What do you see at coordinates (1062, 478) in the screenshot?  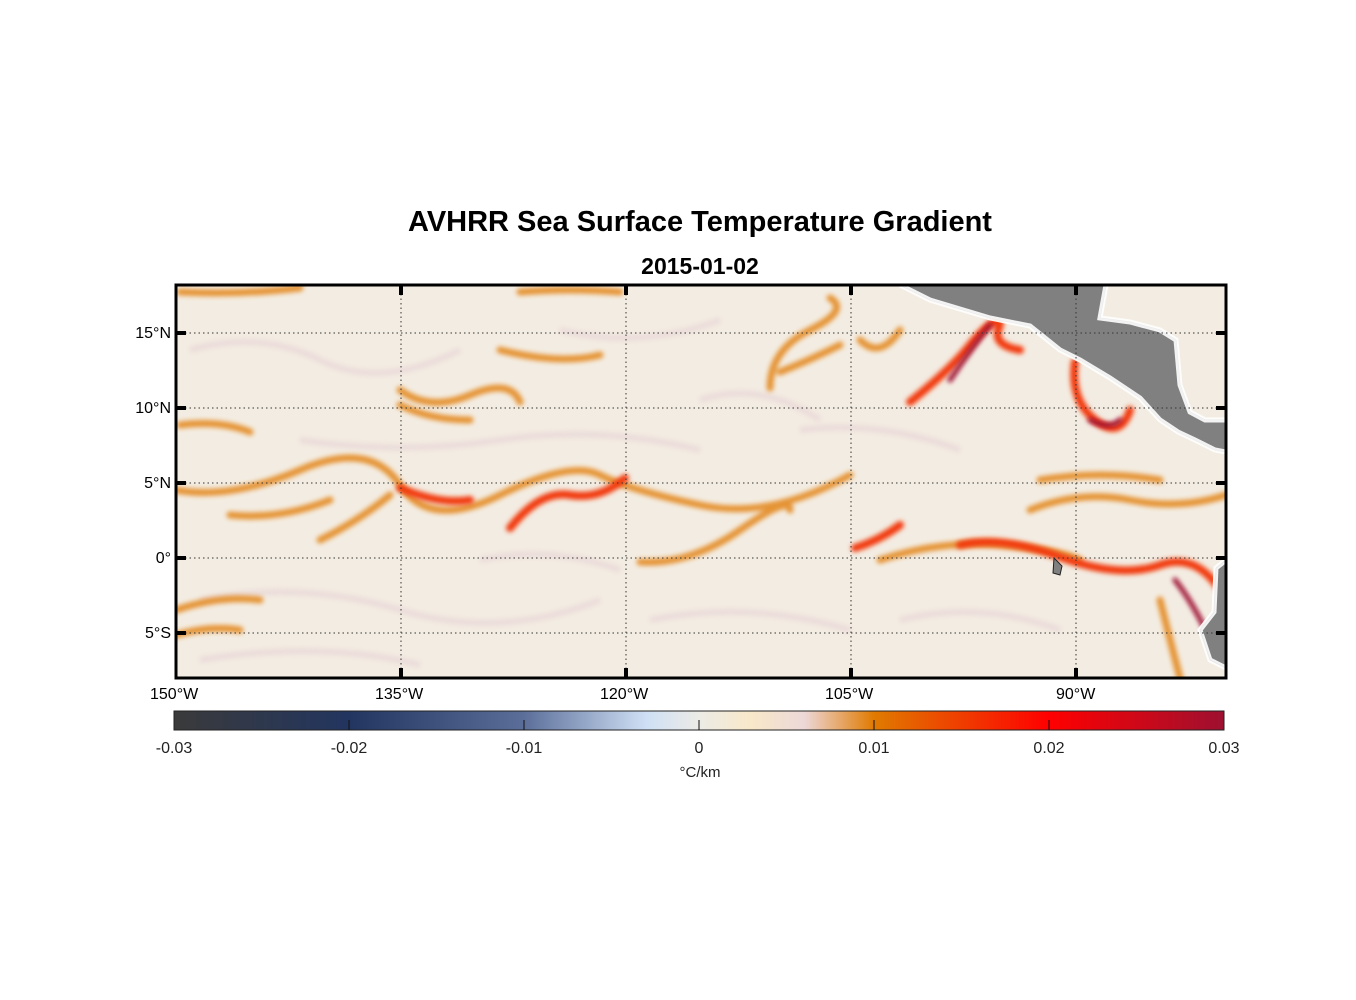 I see `coast-halo` at bounding box center [1062, 478].